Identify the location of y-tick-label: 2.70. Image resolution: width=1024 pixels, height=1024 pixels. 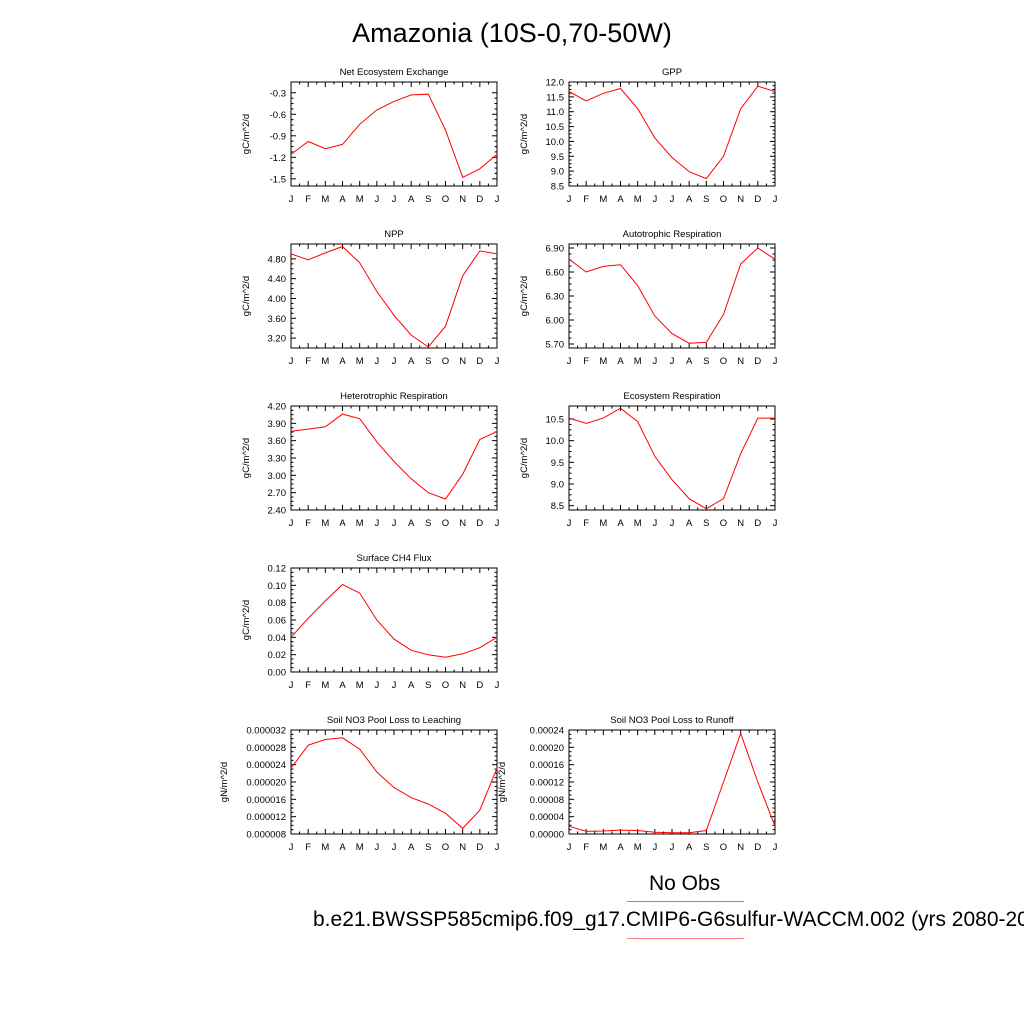
(277, 493).